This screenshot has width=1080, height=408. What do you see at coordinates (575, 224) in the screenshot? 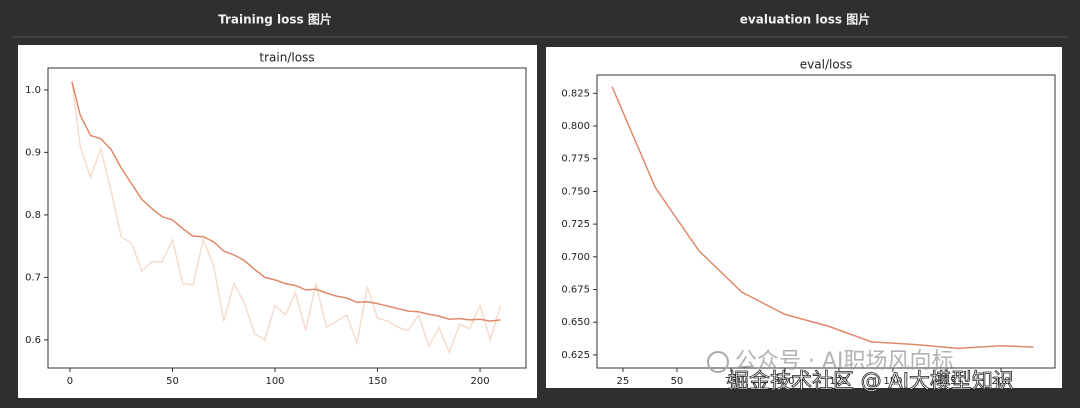
I see `y-tick-label: 0.725` at bounding box center [575, 224].